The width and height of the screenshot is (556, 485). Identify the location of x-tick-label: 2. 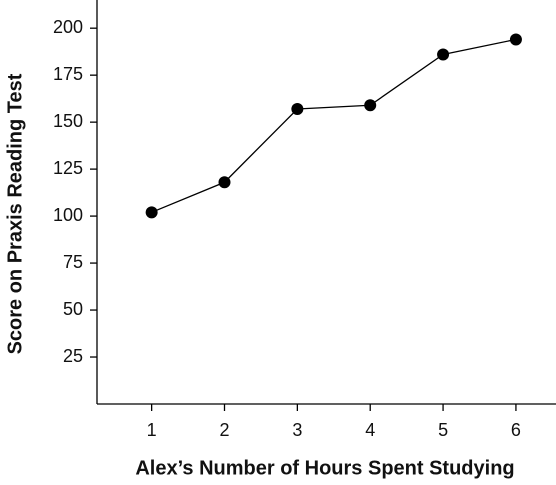
(224, 430).